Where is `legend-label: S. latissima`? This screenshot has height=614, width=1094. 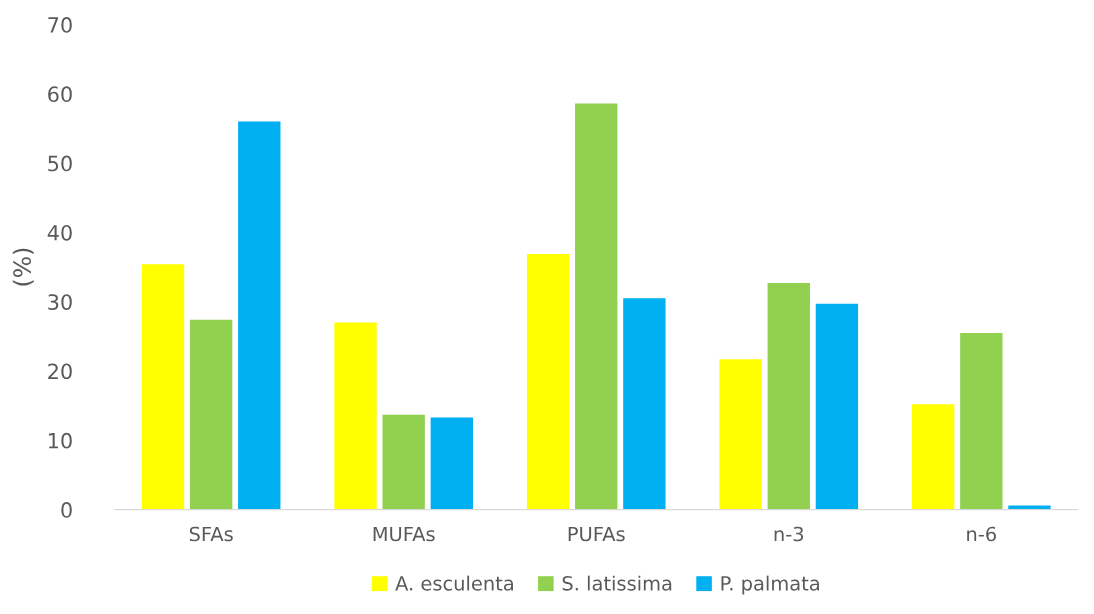 legend-label: S. latissima is located at coordinates (617, 583).